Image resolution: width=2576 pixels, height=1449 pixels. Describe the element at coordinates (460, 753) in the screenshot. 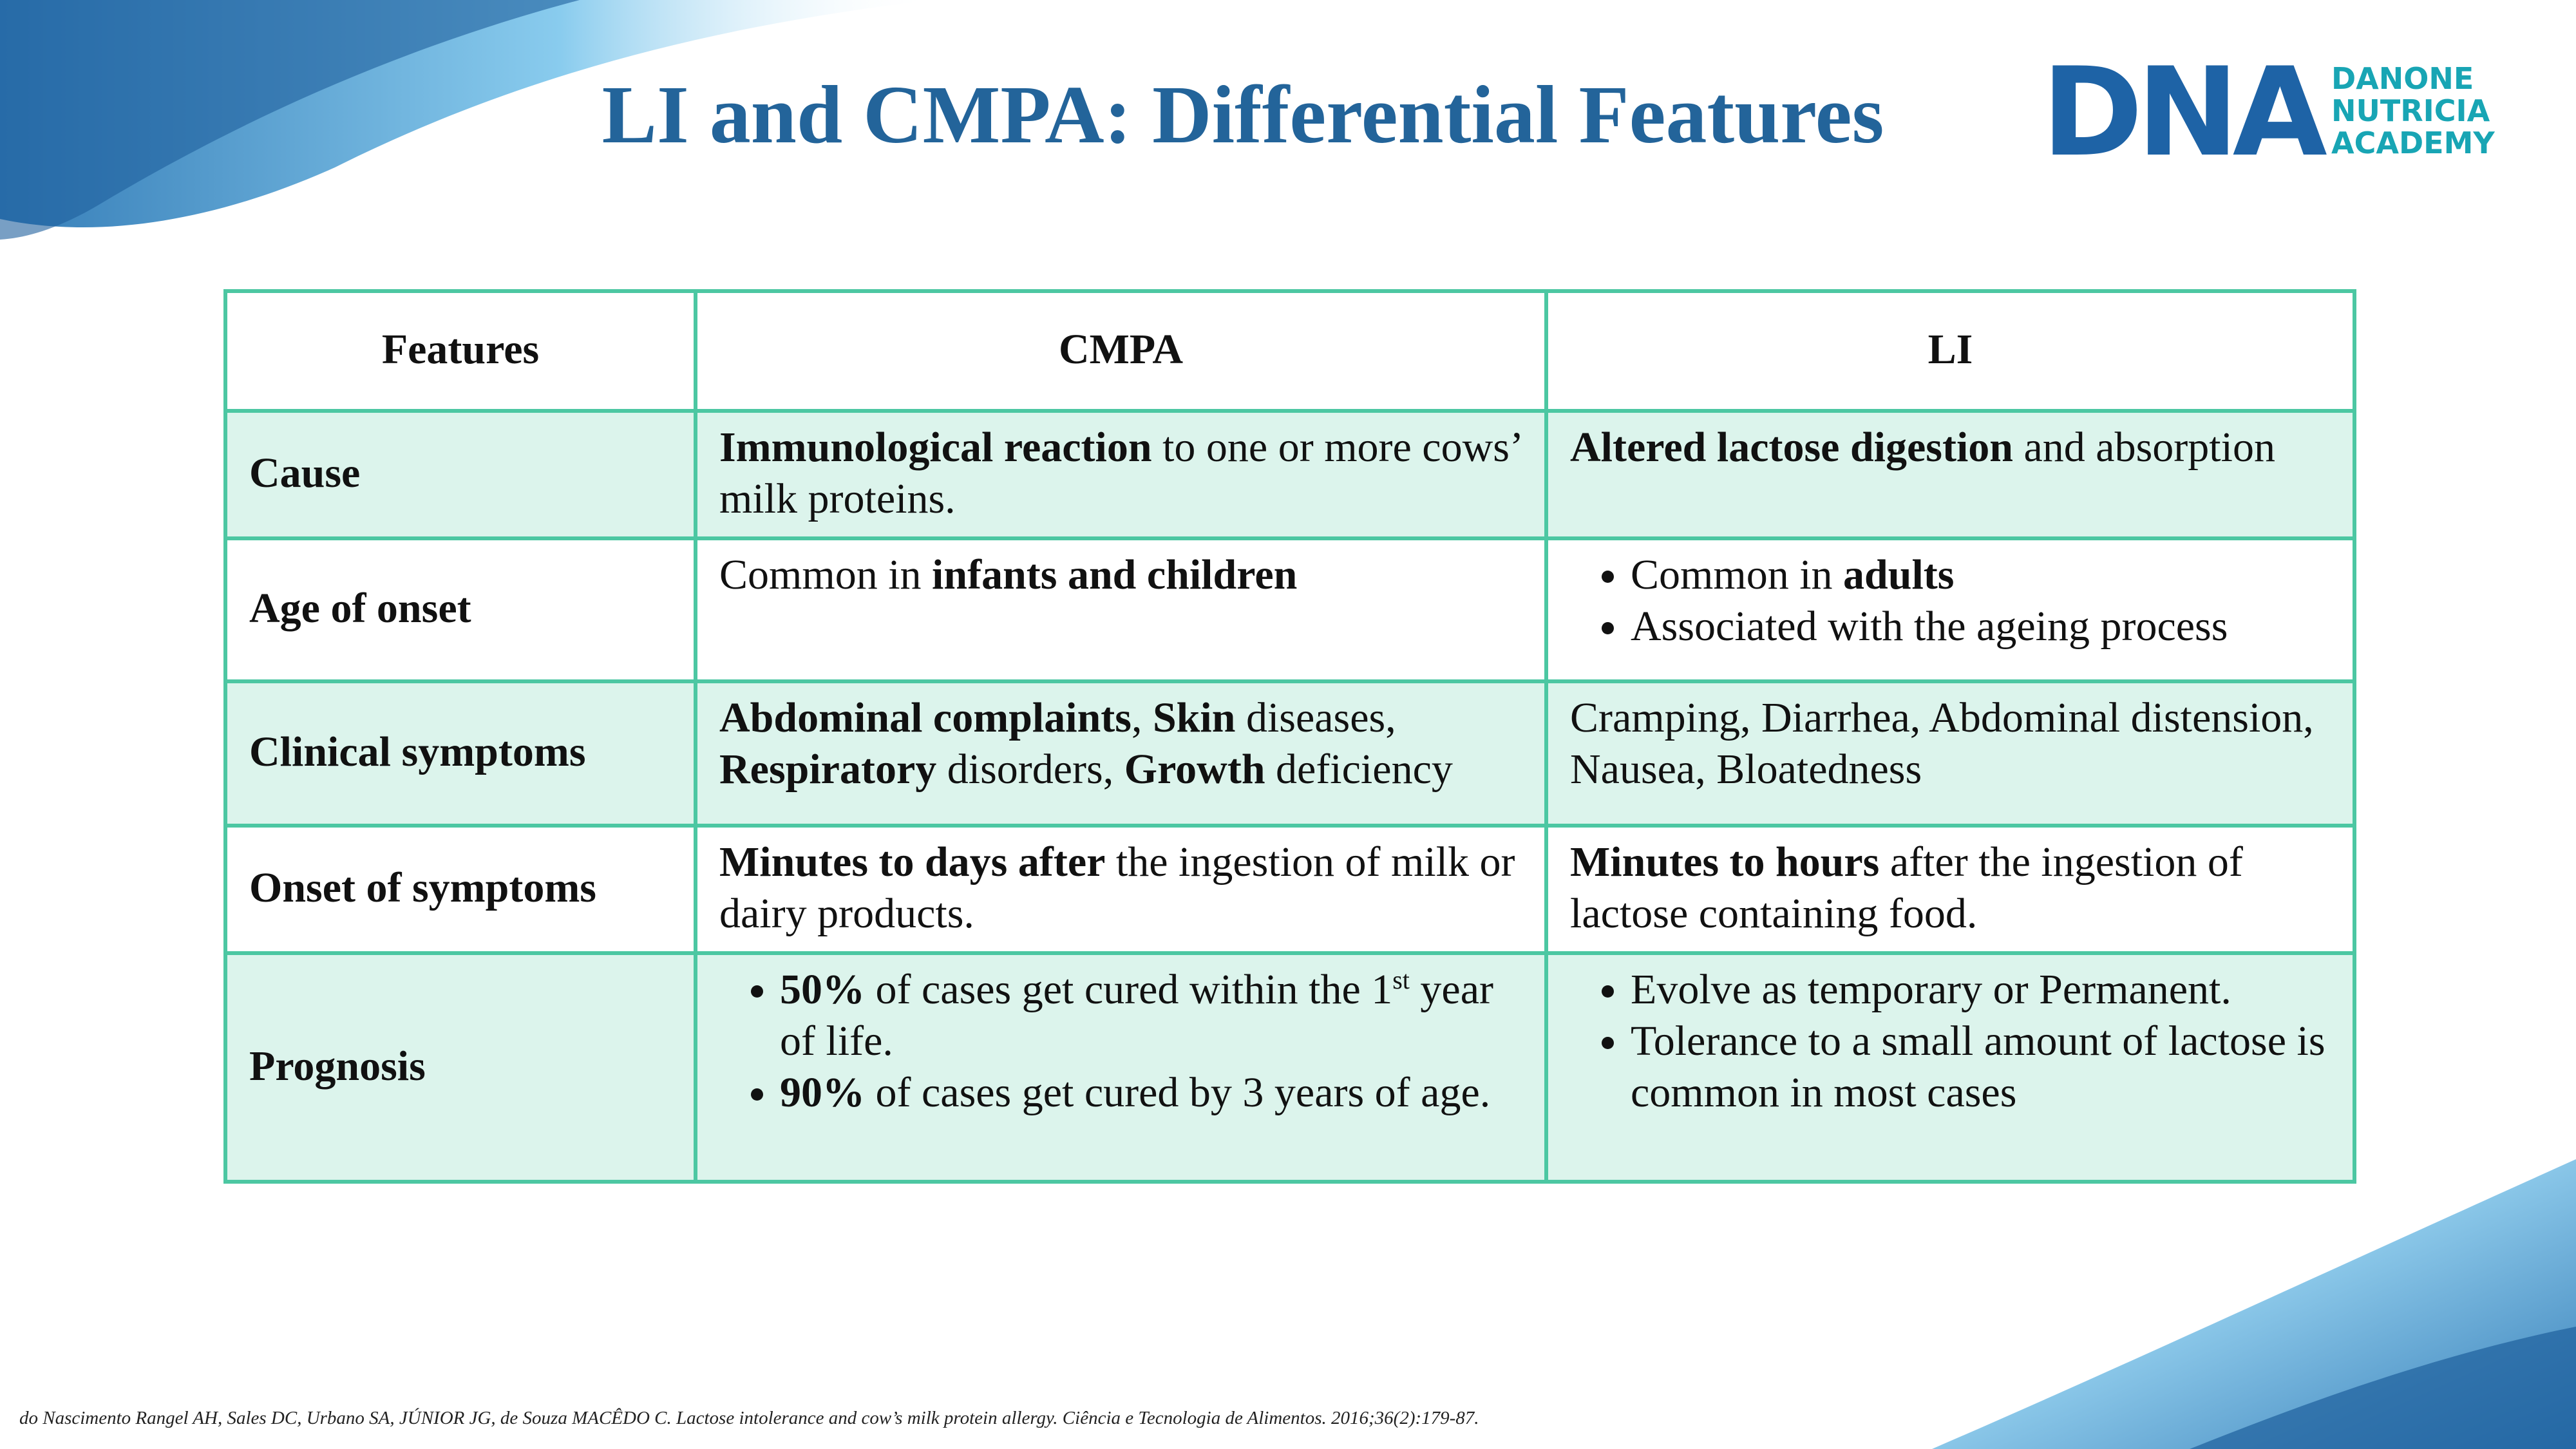

I see `feature-cell: Clinical symptoms` at that location.